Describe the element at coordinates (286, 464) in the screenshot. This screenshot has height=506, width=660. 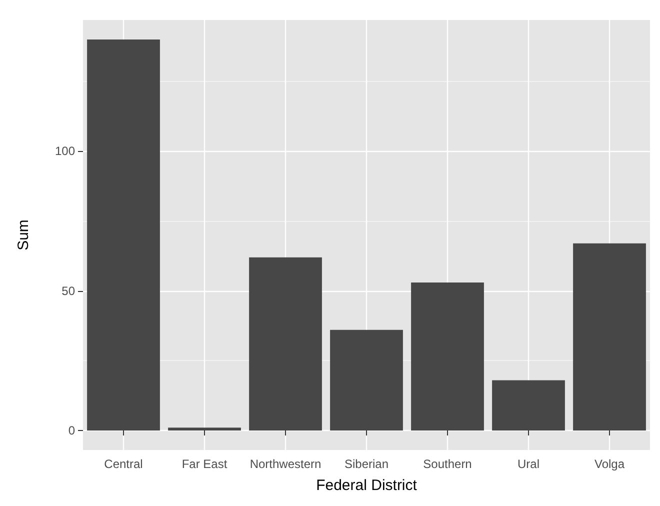
I see `x-tick-label: Northwestern` at that location.